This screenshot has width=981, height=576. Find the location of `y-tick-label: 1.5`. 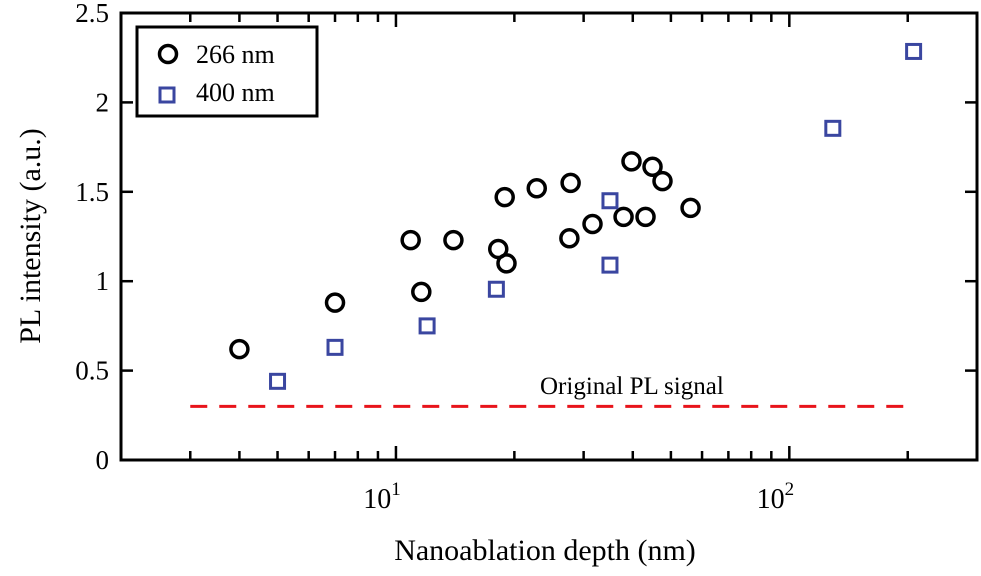

y-tick-label: 1.5 is located at coordinates (92, 192).